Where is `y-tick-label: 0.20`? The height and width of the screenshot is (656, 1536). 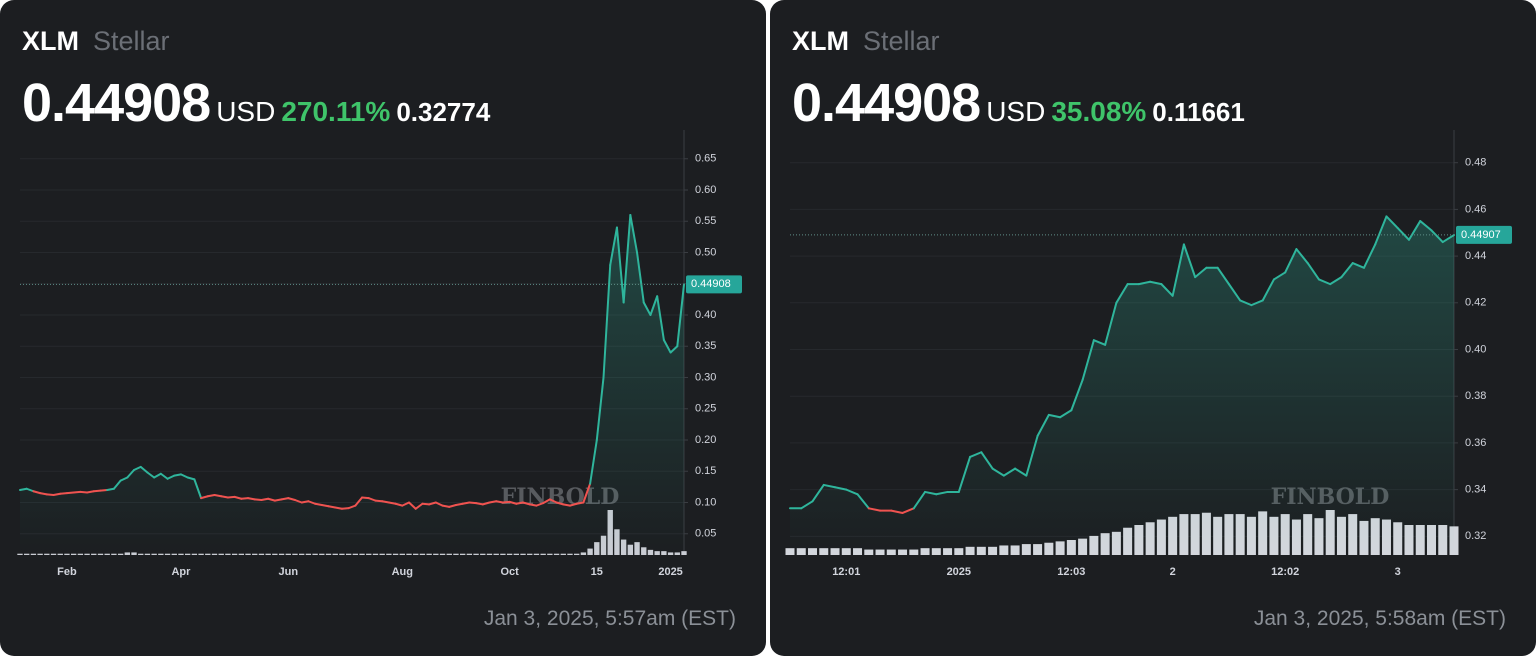
y-tick-label: 0.20 is located at coordinates (705, 440).